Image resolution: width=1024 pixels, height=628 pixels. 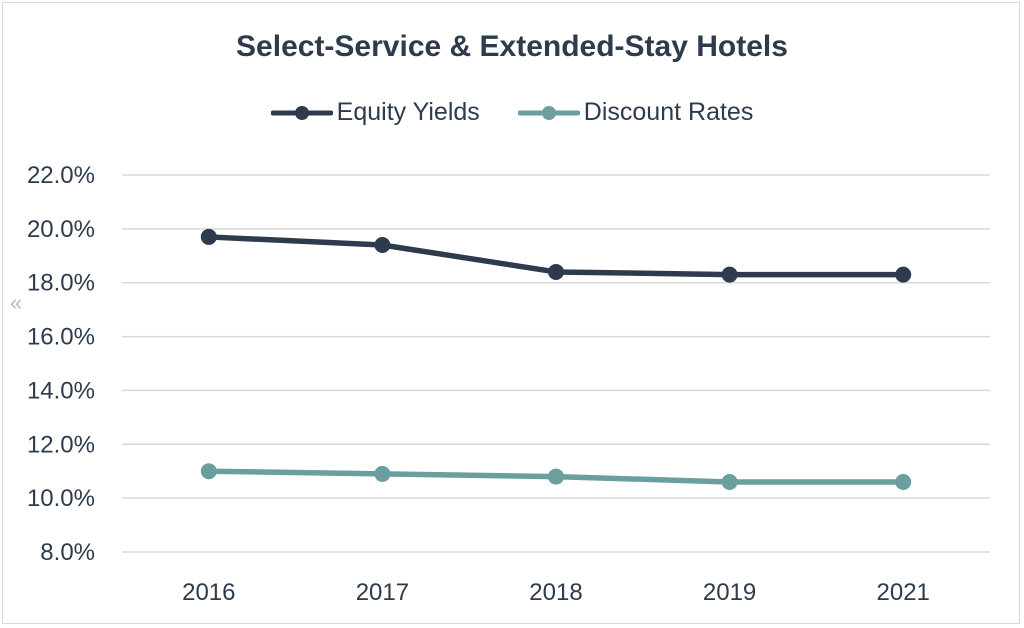 What do you see at coordinates (208, 592) in the screenshot?
I see `x-tick-label: 2016` at bounding box center [208, 592].